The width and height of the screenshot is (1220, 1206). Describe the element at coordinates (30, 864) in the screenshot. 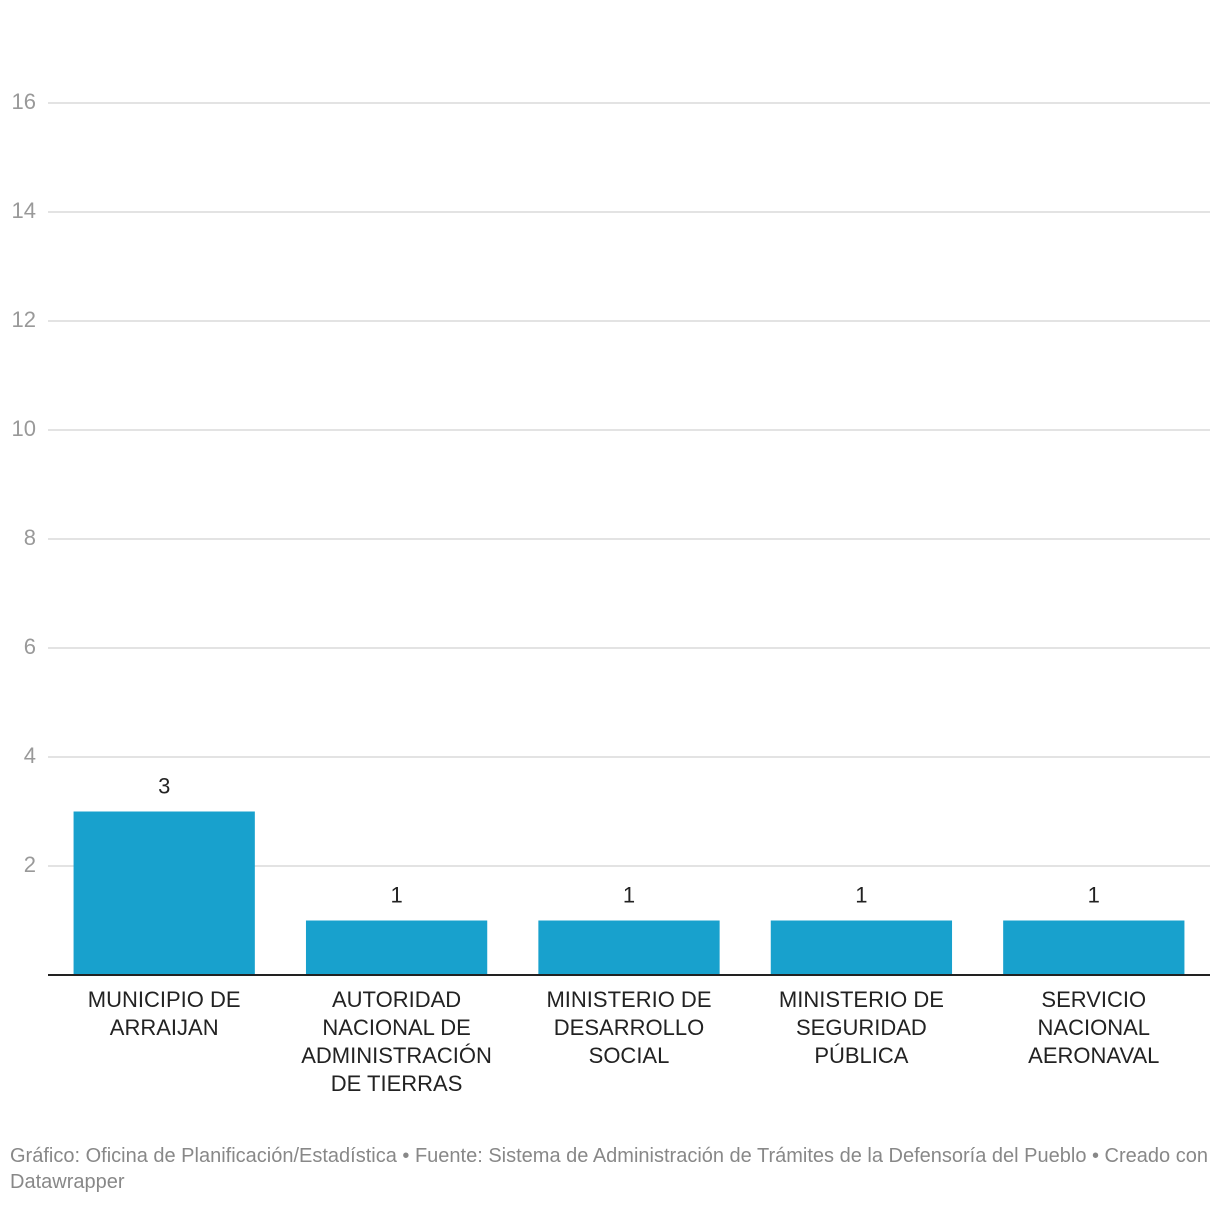

I see `y-tick-label: 2` at that location.